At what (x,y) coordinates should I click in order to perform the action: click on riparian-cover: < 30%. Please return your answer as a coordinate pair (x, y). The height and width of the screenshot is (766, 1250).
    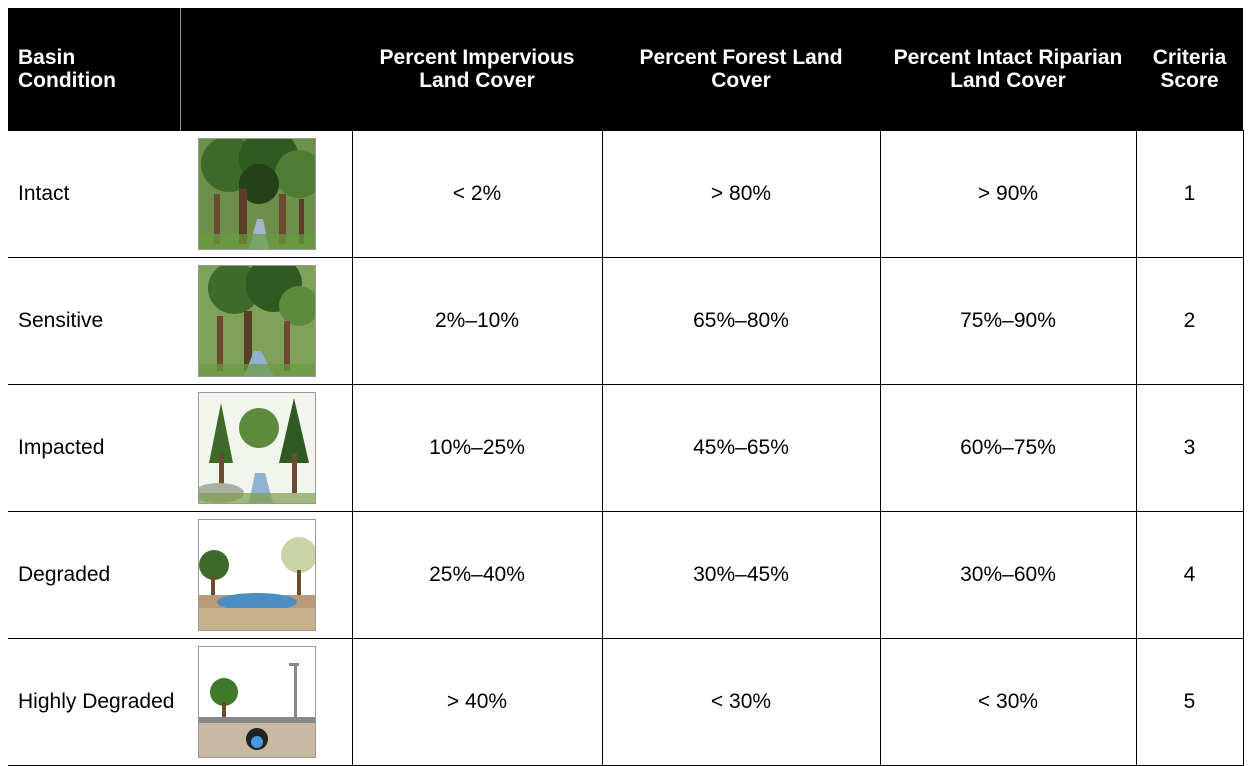
    Looking at the image, I should click on (1008, 702).